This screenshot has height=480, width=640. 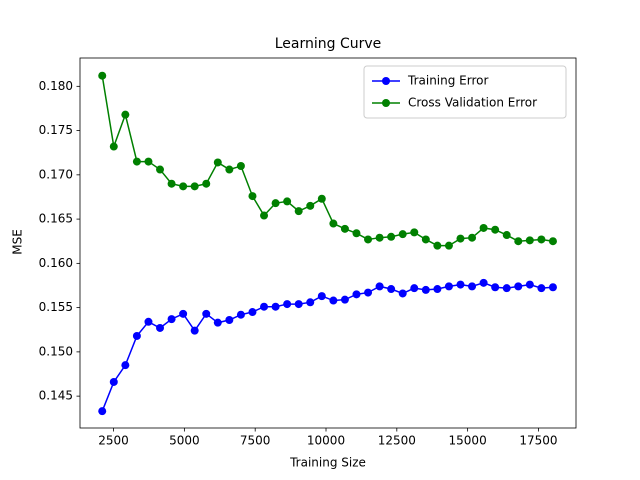 What do you see at coordinates (18, 242) in the screenshot?
I see `y-axis-label: MSE` at bounding box center [18, 242].